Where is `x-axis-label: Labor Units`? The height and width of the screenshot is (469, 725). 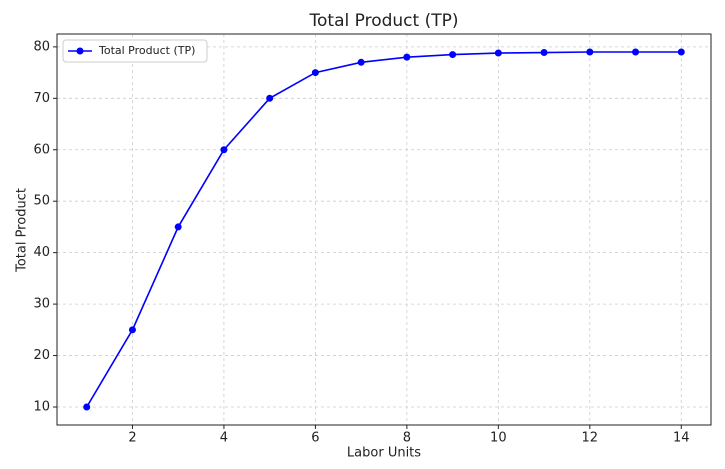 x-axis-label: Labor Units is located at coordinates (384, 453).